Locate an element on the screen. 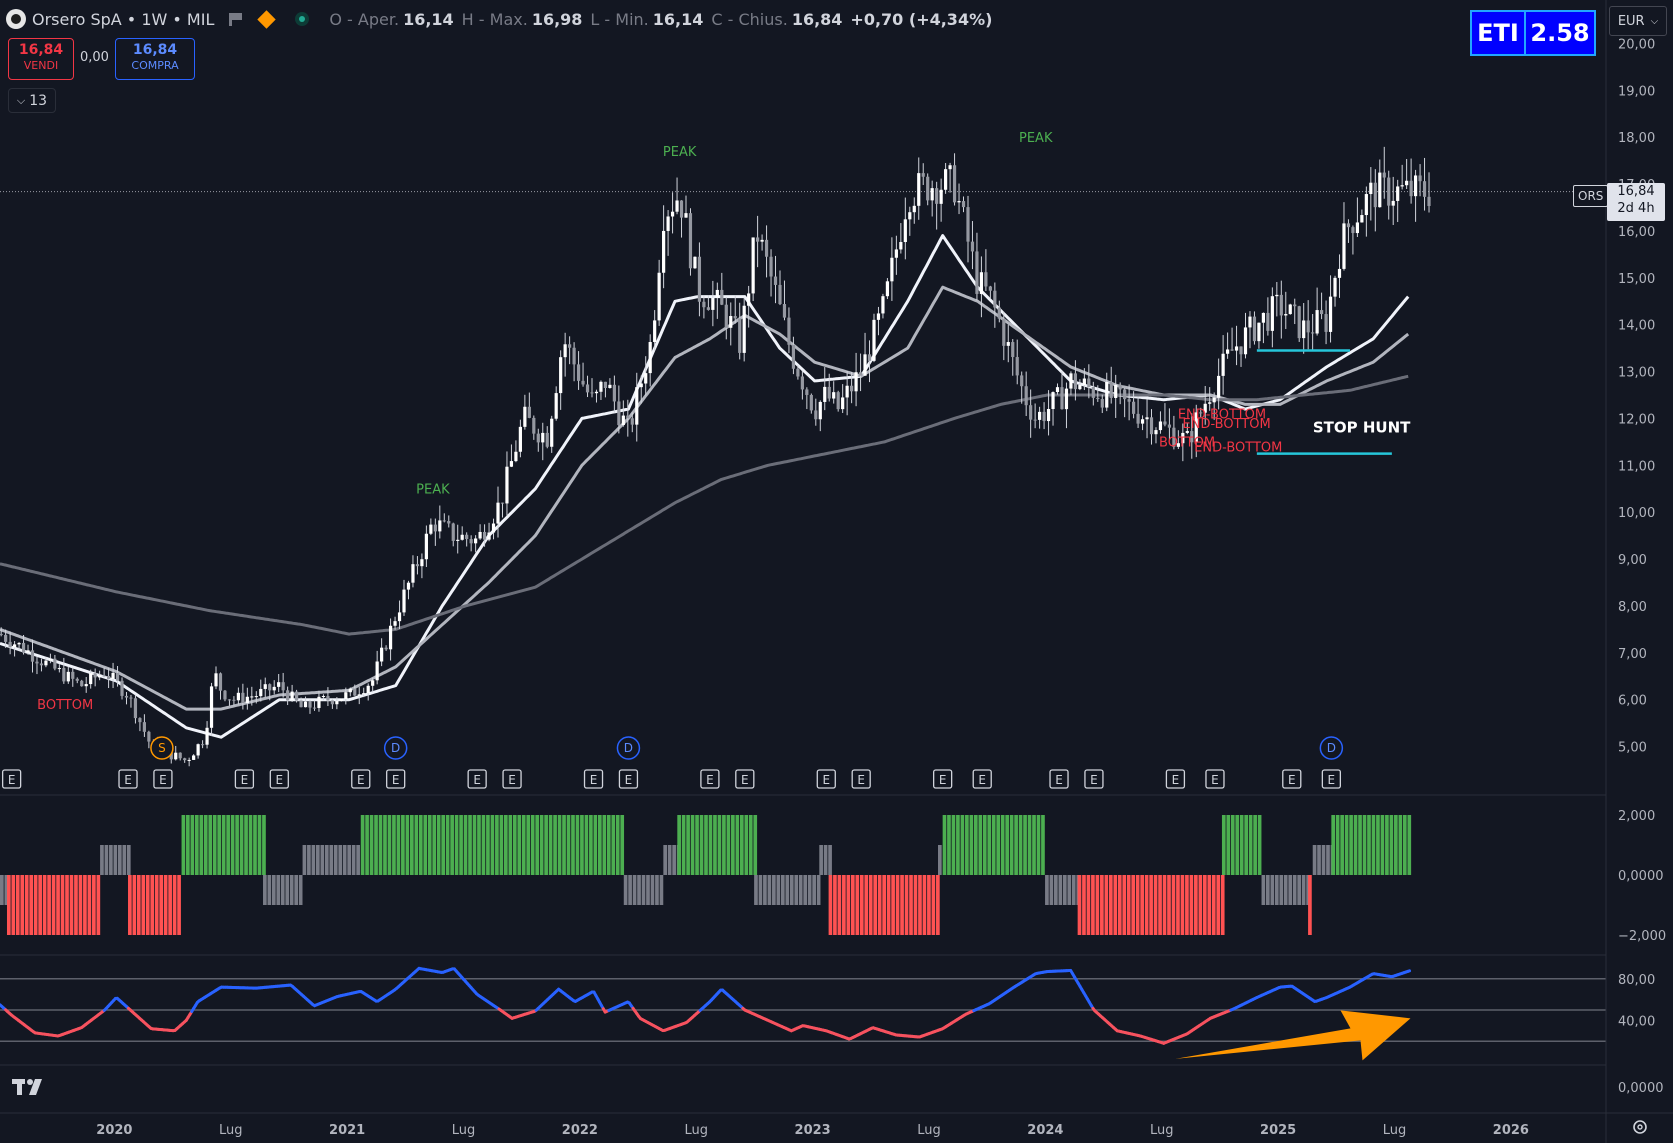 The image size is (1673, 1143). earnings-marker-letter: E is located at coordinates (12, 780).